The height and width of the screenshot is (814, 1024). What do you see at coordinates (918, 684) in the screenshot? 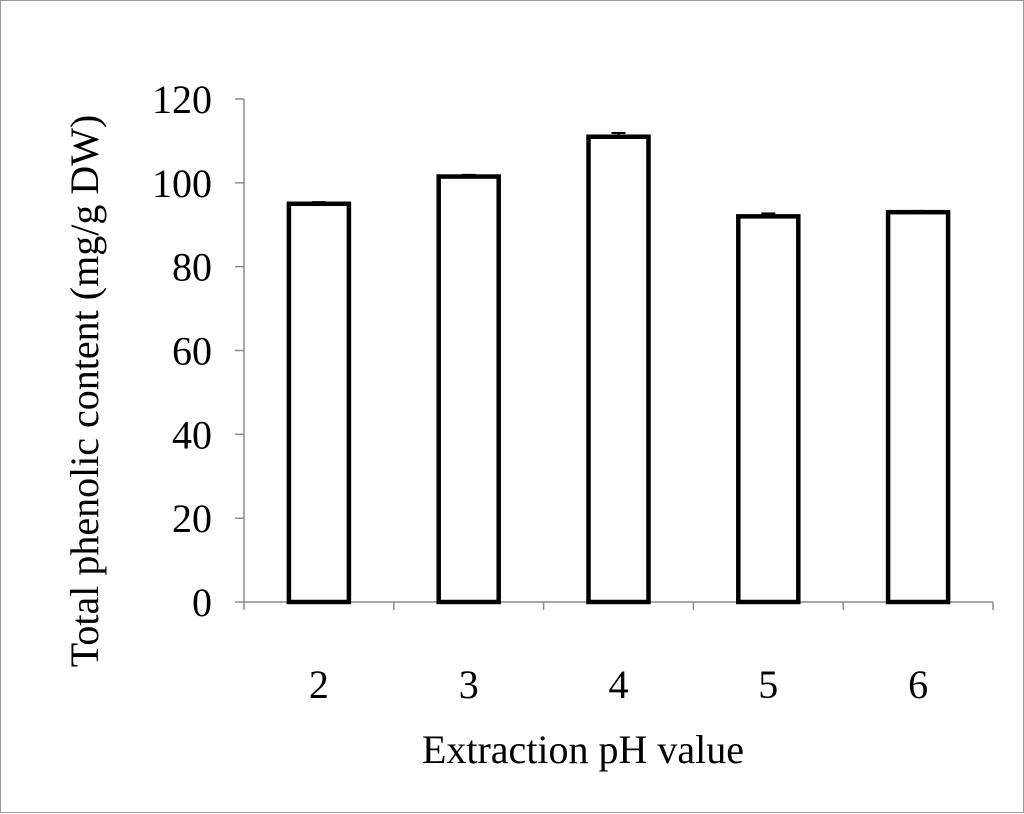
I see `x-tick-label: 6` at bounding box center [918, 684].